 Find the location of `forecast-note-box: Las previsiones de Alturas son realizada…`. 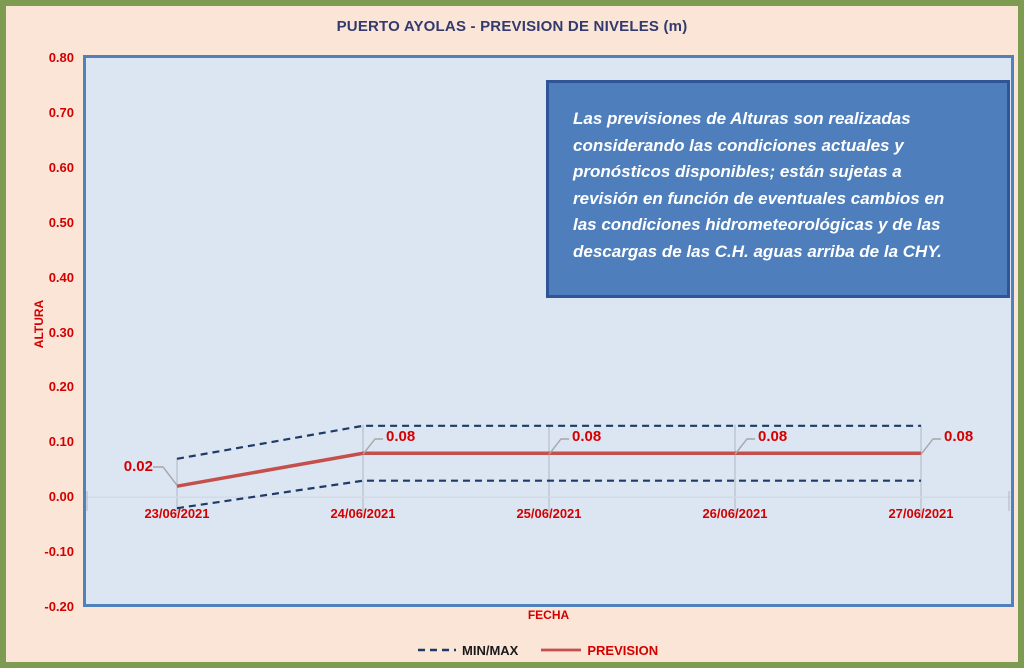

forecast-note-box: Las previsiones de Alturas son realizada… is located at coordinates (778, 189).